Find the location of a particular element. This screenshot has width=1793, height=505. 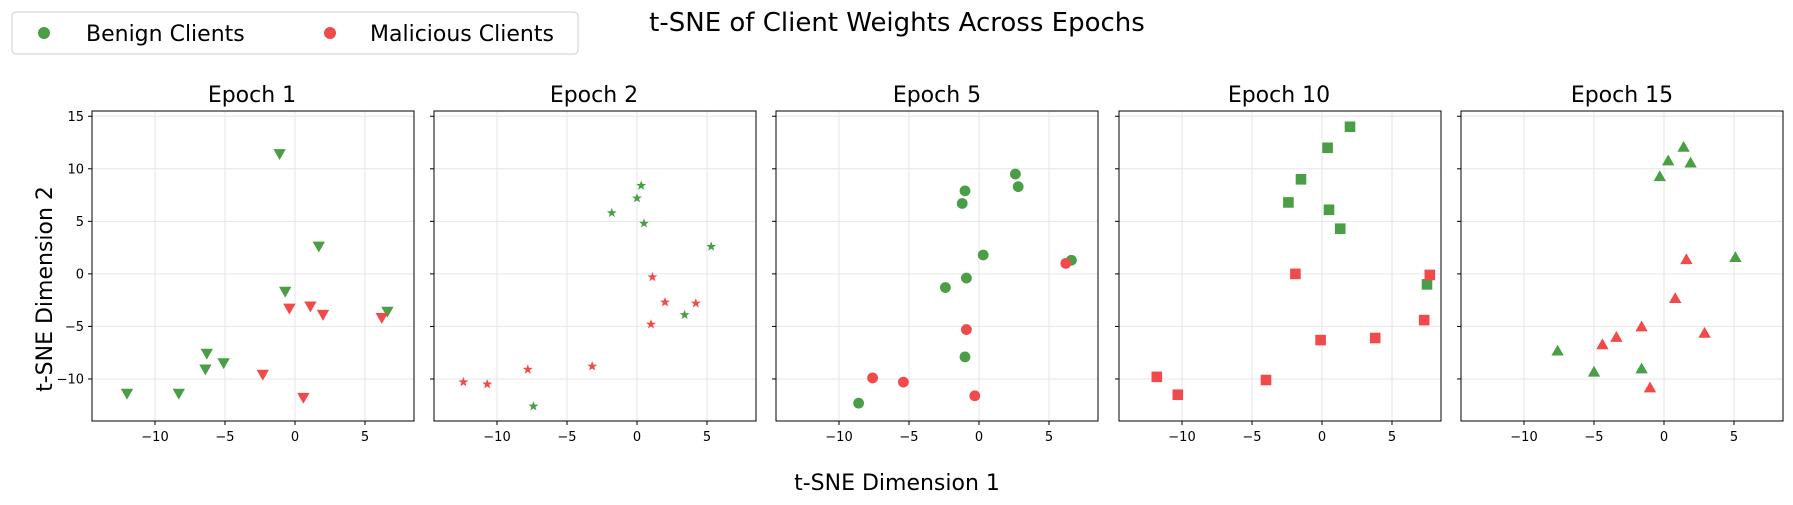

panel-epoch-15: Epoch 15 −10 −5 0 5 is located at coordinates (1620, 264).